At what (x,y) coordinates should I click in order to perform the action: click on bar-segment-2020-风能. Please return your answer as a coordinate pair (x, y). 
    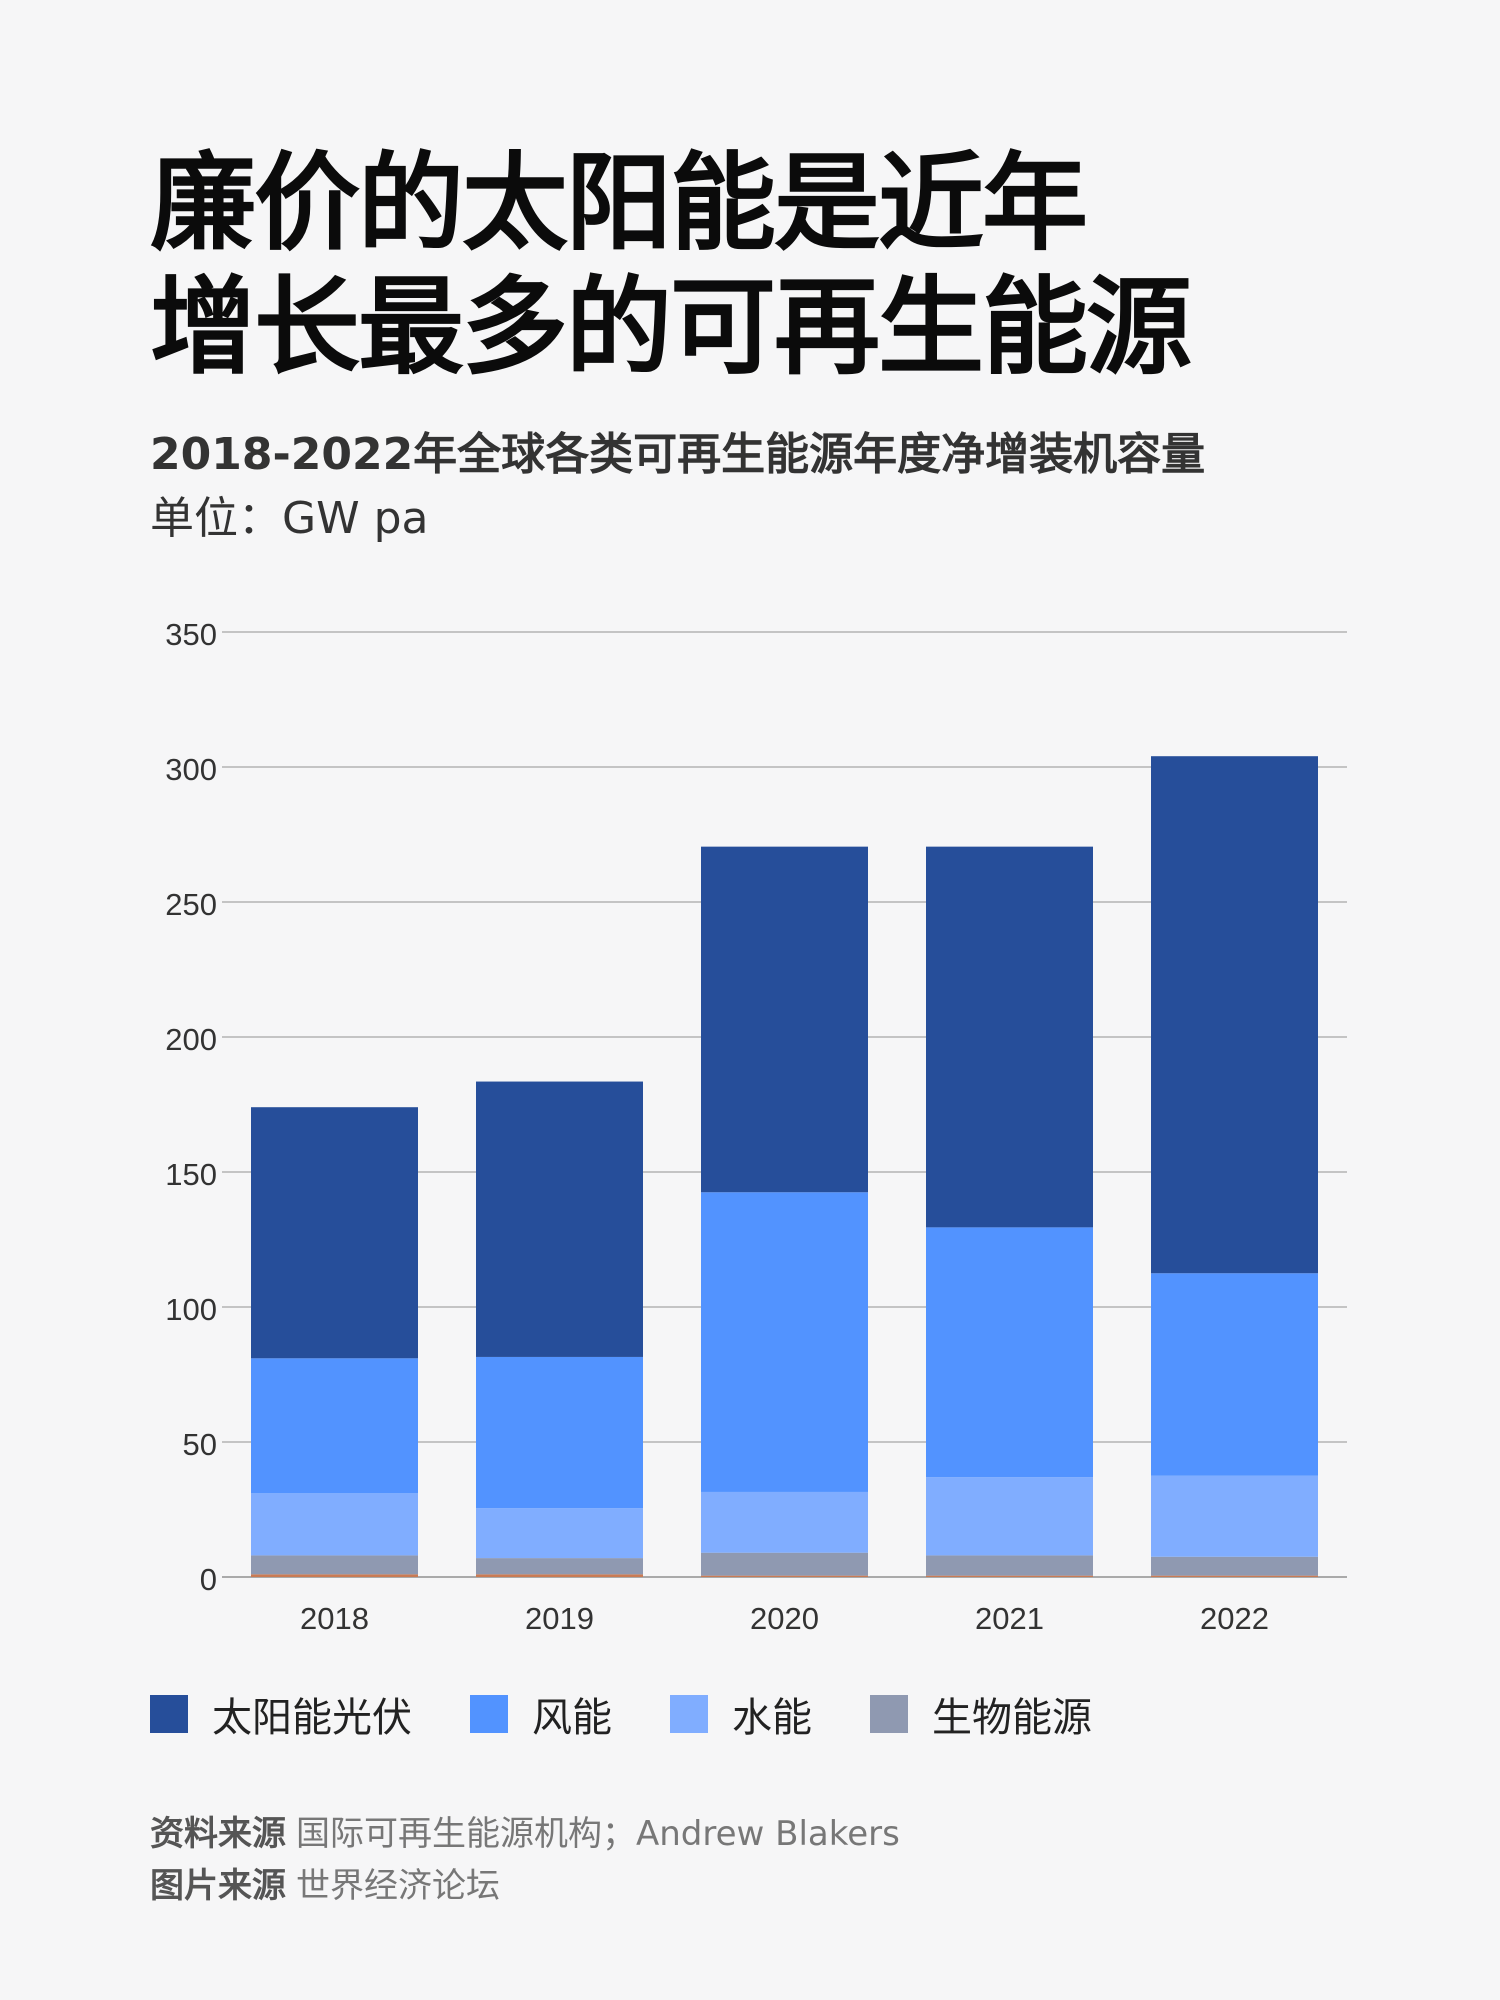
    Looking at the image, I should click on (784, 1342).